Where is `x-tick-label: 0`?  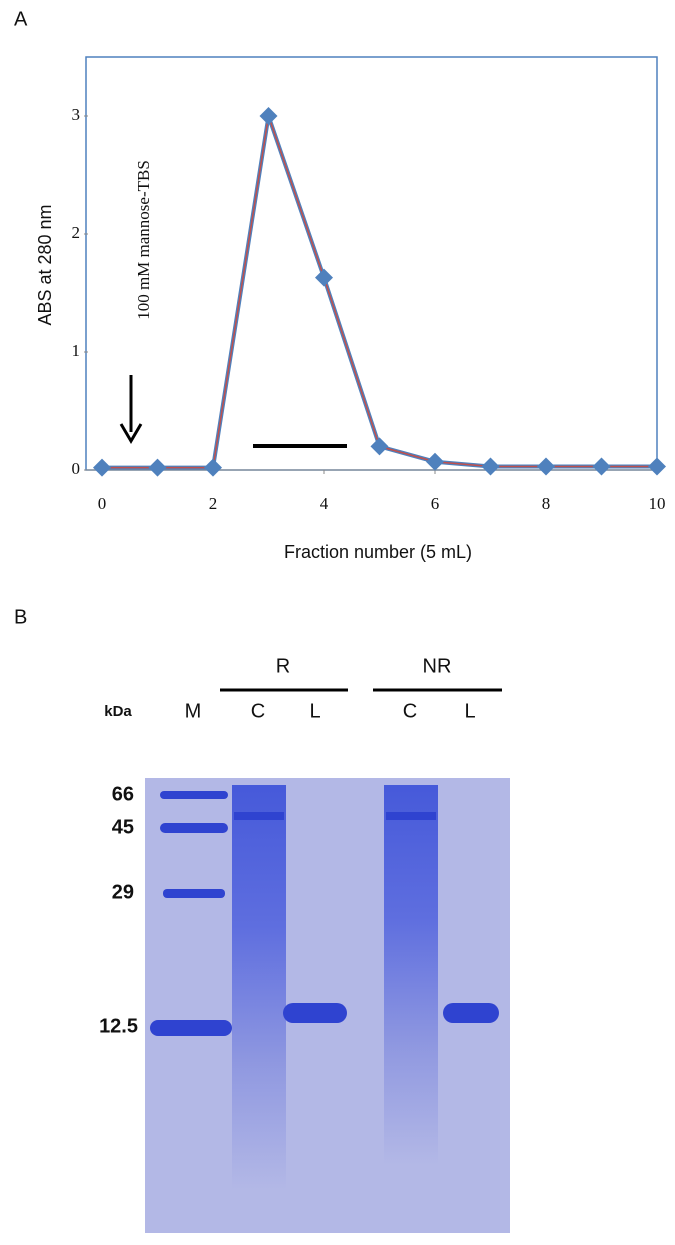
x-tick-label: 0 is located at coordinates (102, 503).